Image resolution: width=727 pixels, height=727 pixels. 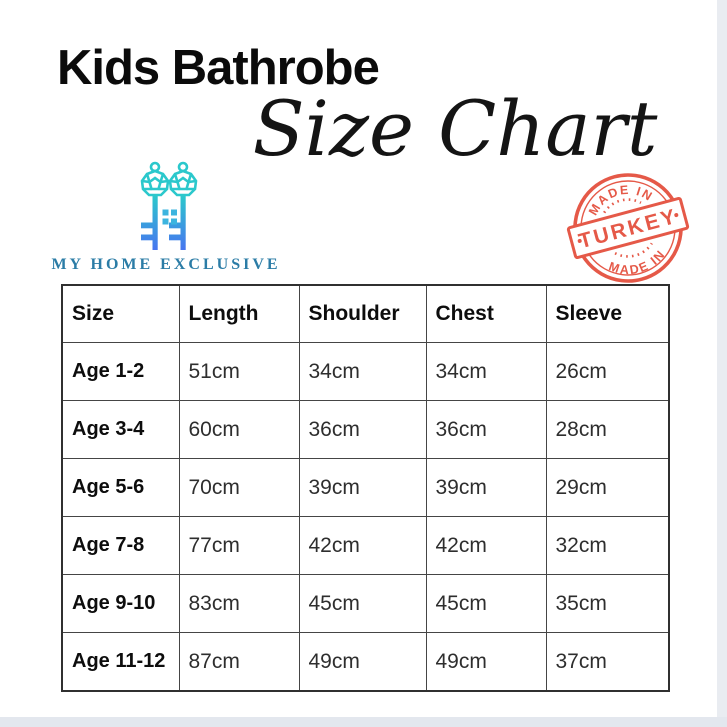 What do you see at coordinates (120, 662) in the screenshot?
I see `row-size-label: Age 11-12` at bounding box center [120, 662].